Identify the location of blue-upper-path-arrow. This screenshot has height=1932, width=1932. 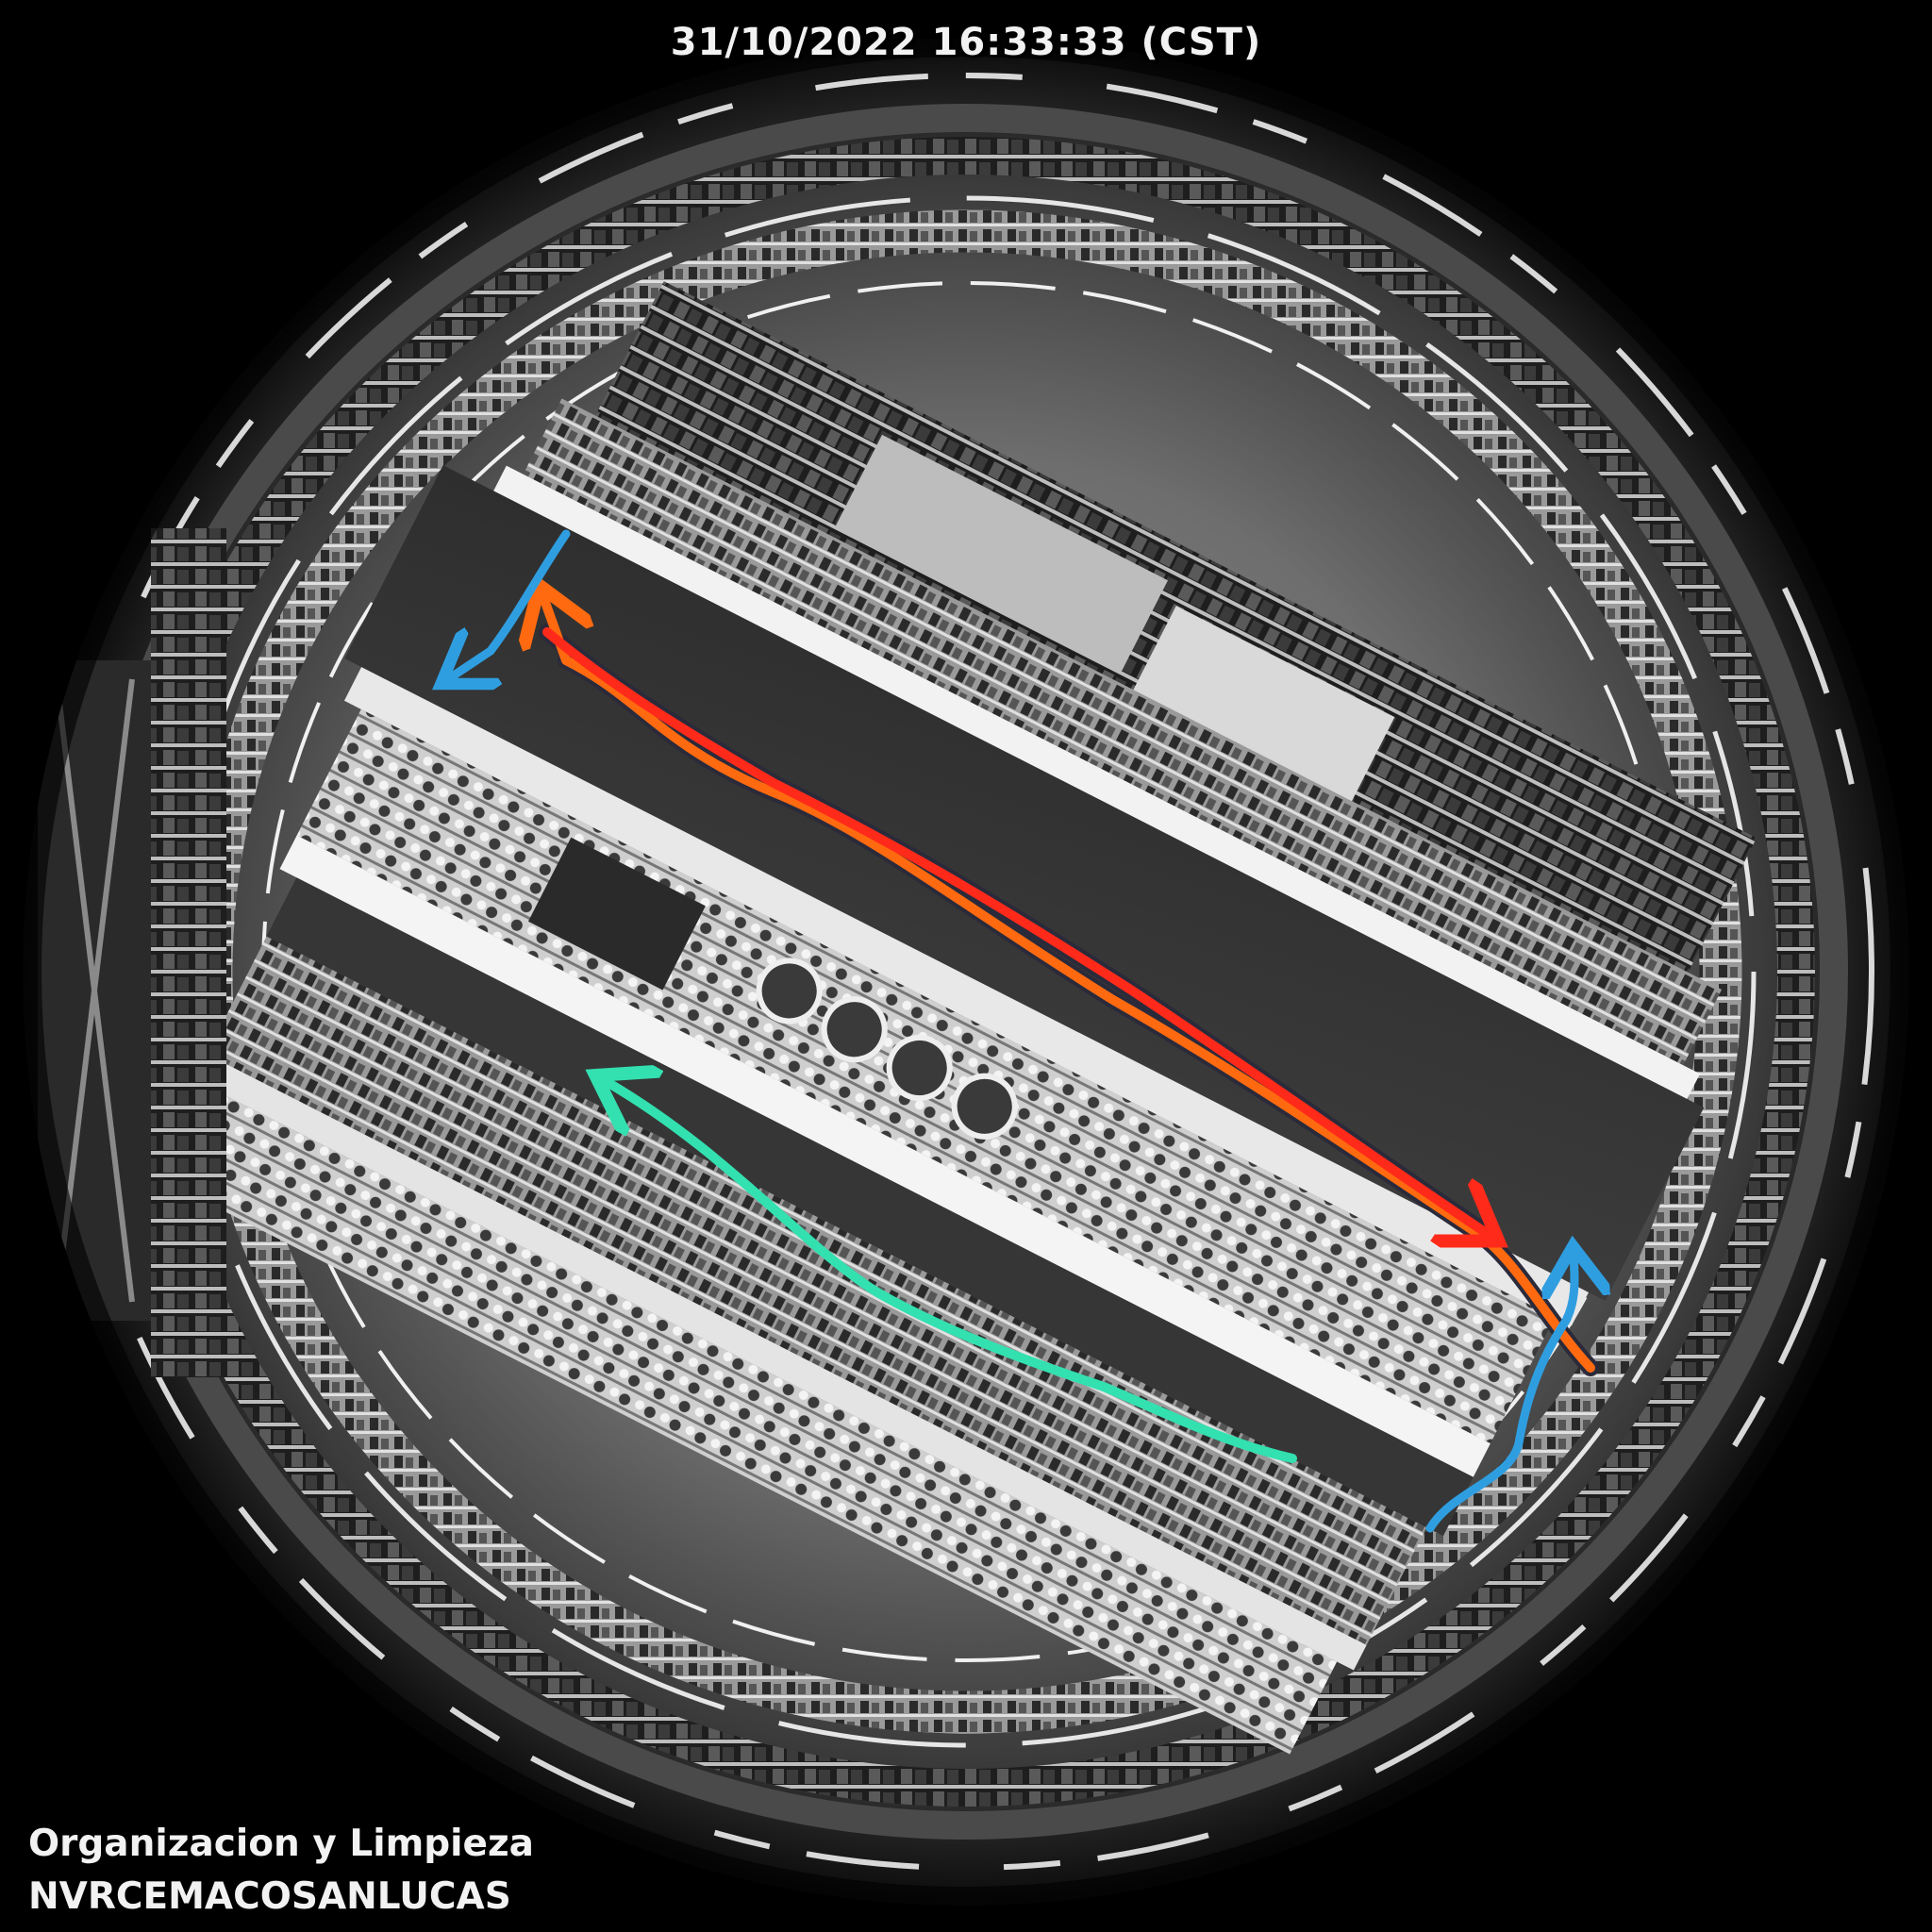
(510, 604).